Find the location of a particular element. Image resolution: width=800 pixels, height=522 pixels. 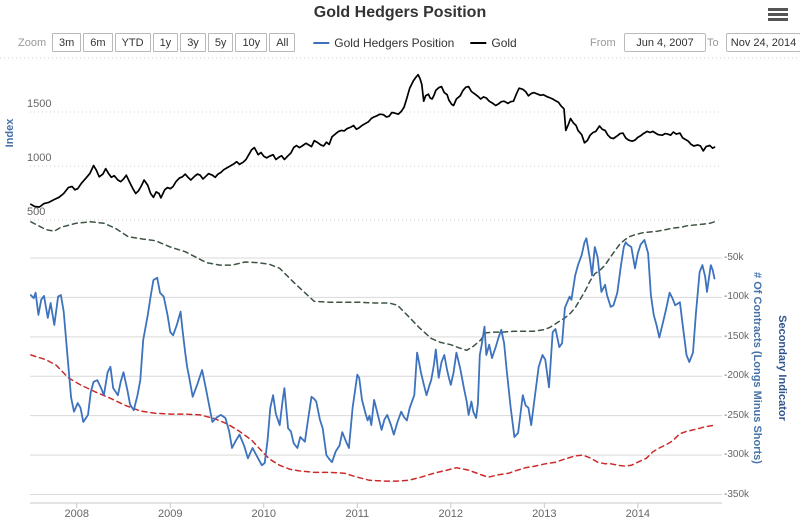

x-axis-tick-label: 2011 is located at coordinates (357, 514).